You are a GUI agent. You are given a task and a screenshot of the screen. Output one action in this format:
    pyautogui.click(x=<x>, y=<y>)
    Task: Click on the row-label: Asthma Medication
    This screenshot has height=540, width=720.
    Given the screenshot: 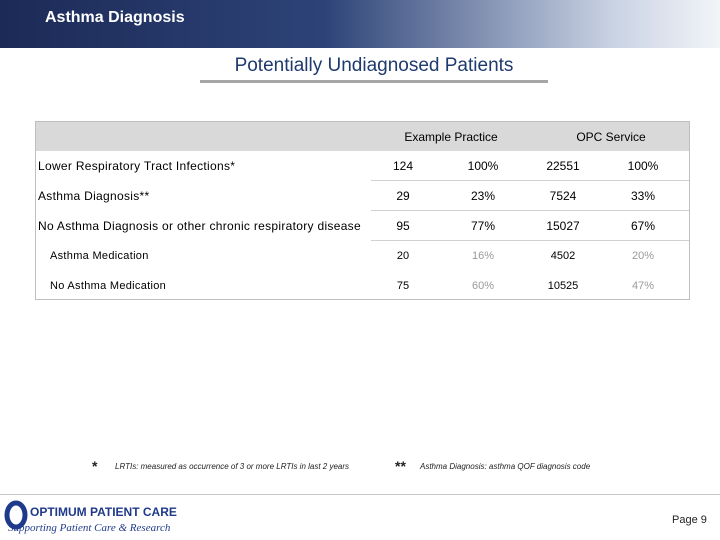 What is the action you would take?
    pyautogui.click(x=99, y=256)
    